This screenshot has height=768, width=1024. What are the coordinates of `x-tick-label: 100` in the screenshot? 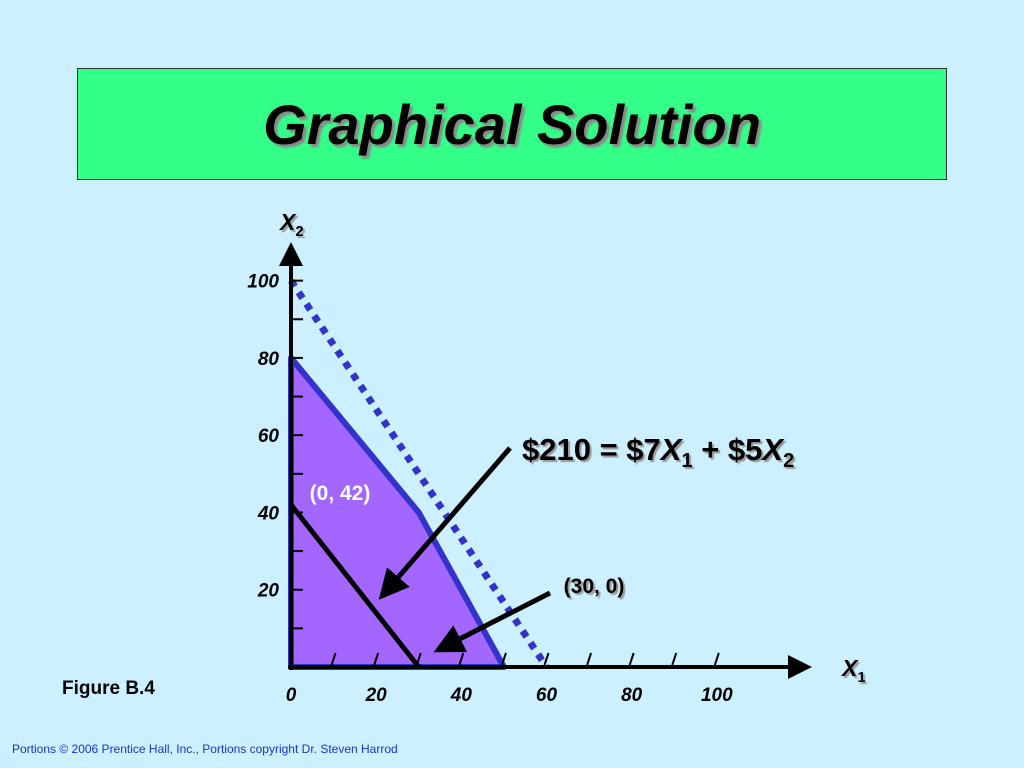 It's located at (717, 695).